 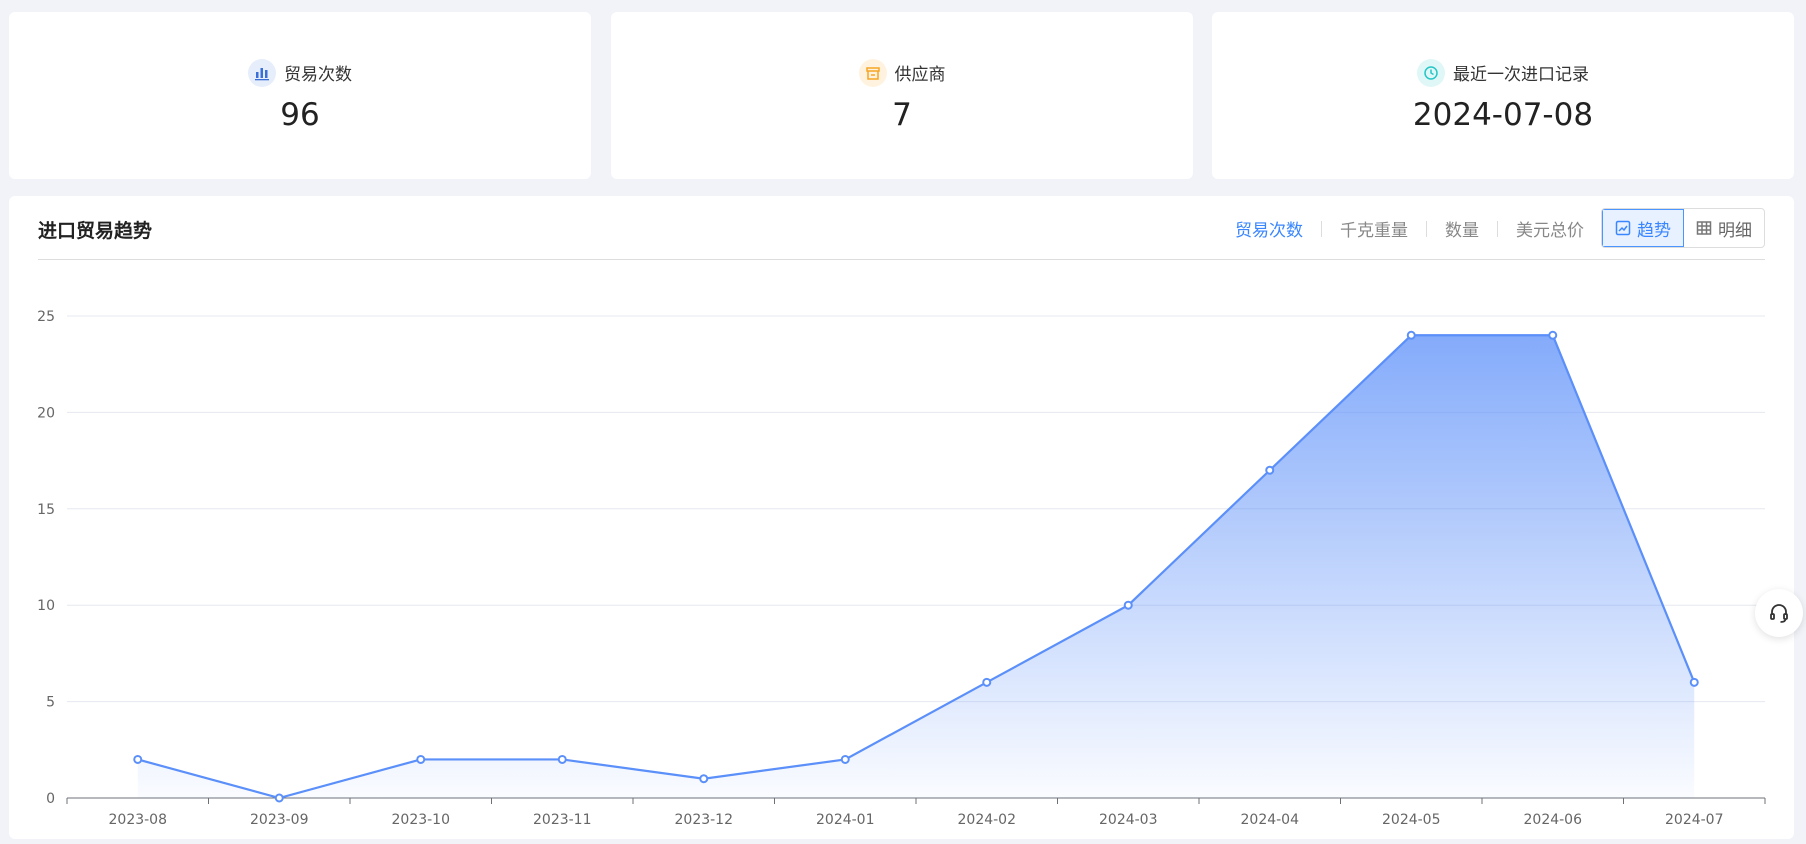 I want to click on stat-value: 7, so click(x=902, y=114).